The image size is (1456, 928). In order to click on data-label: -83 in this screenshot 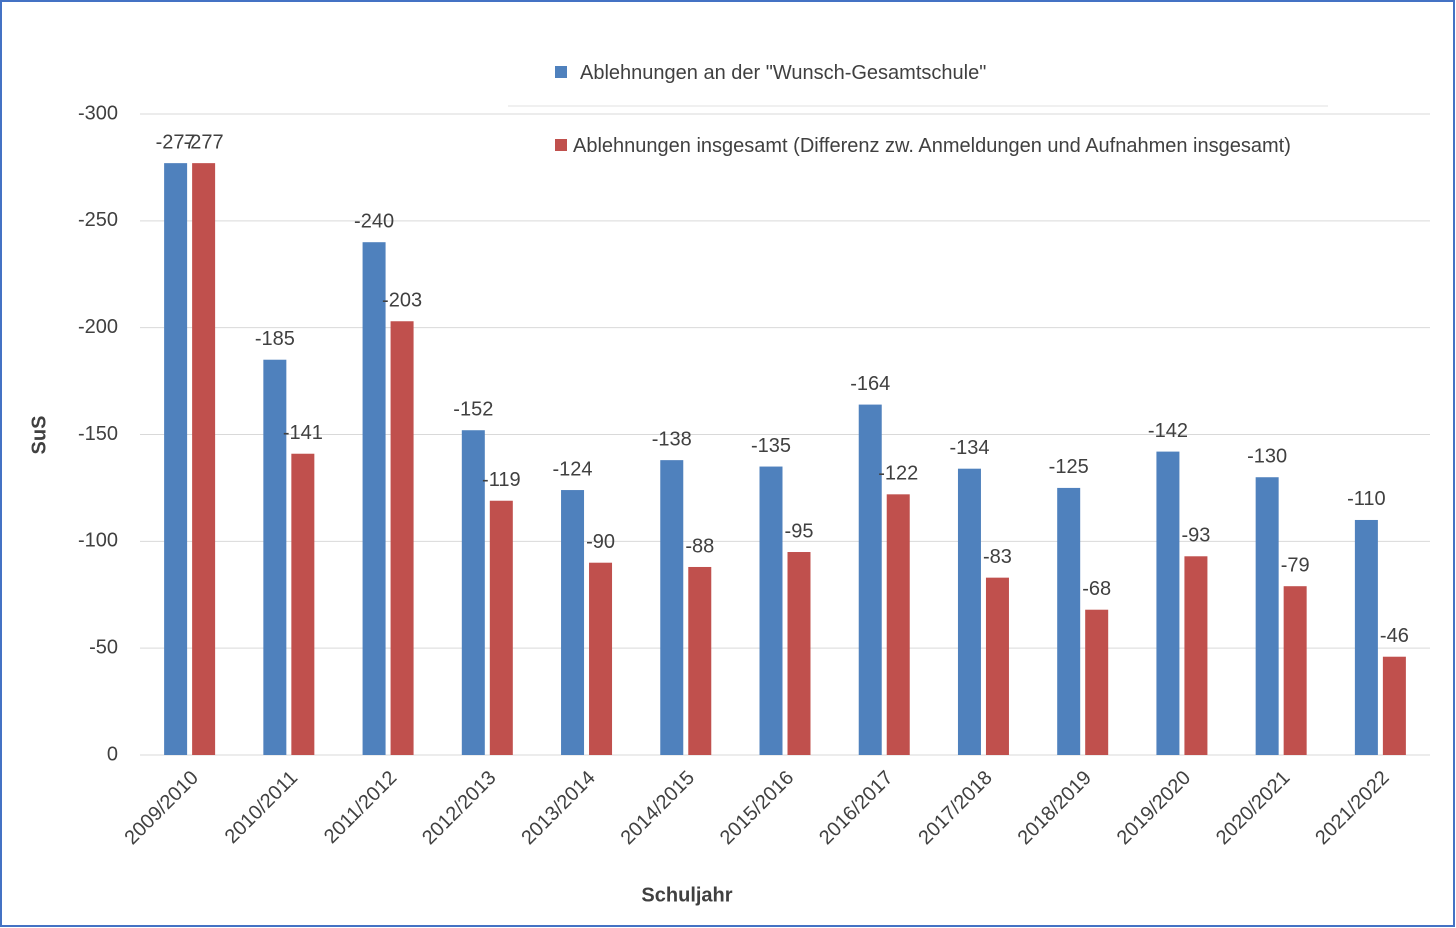, I will do `click(997, 557)`.